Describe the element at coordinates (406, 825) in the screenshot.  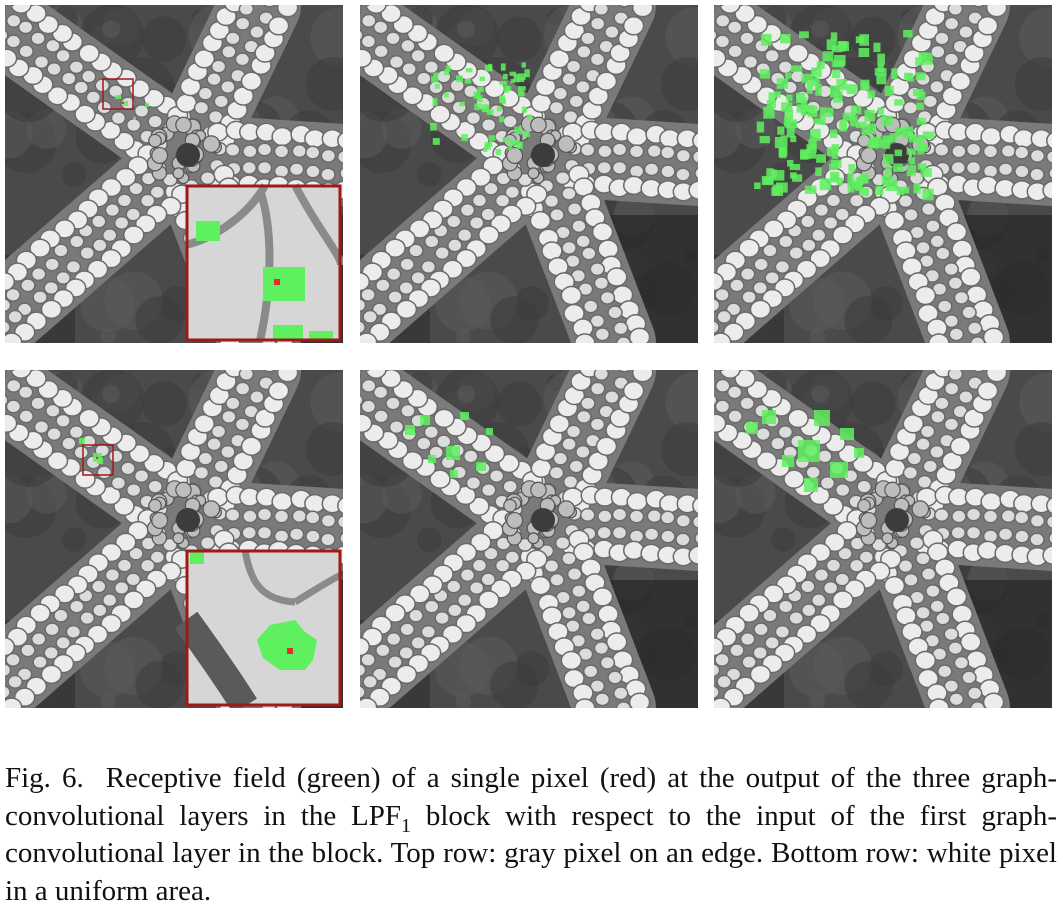
I see `caption-subscript: 1` at that location.